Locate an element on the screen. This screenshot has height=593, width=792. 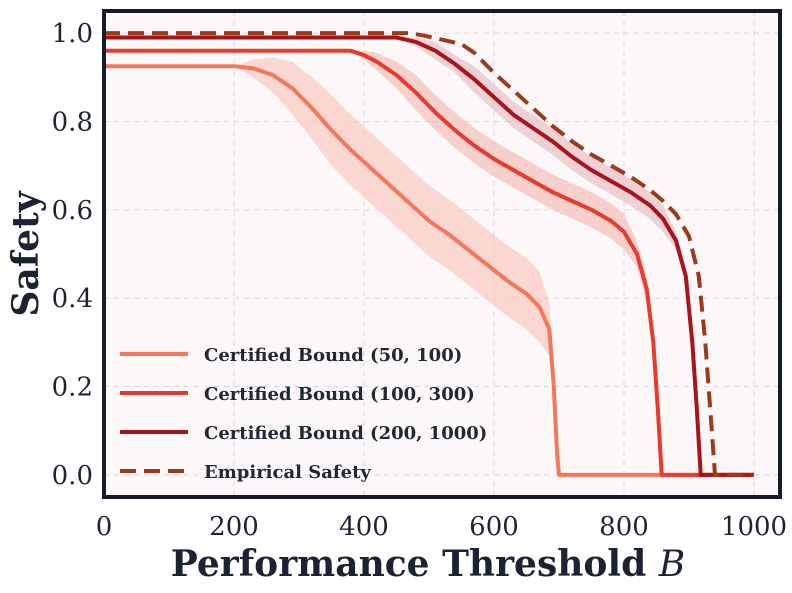
y-tick-label: 0.2 is located at coordinates (72, 388).